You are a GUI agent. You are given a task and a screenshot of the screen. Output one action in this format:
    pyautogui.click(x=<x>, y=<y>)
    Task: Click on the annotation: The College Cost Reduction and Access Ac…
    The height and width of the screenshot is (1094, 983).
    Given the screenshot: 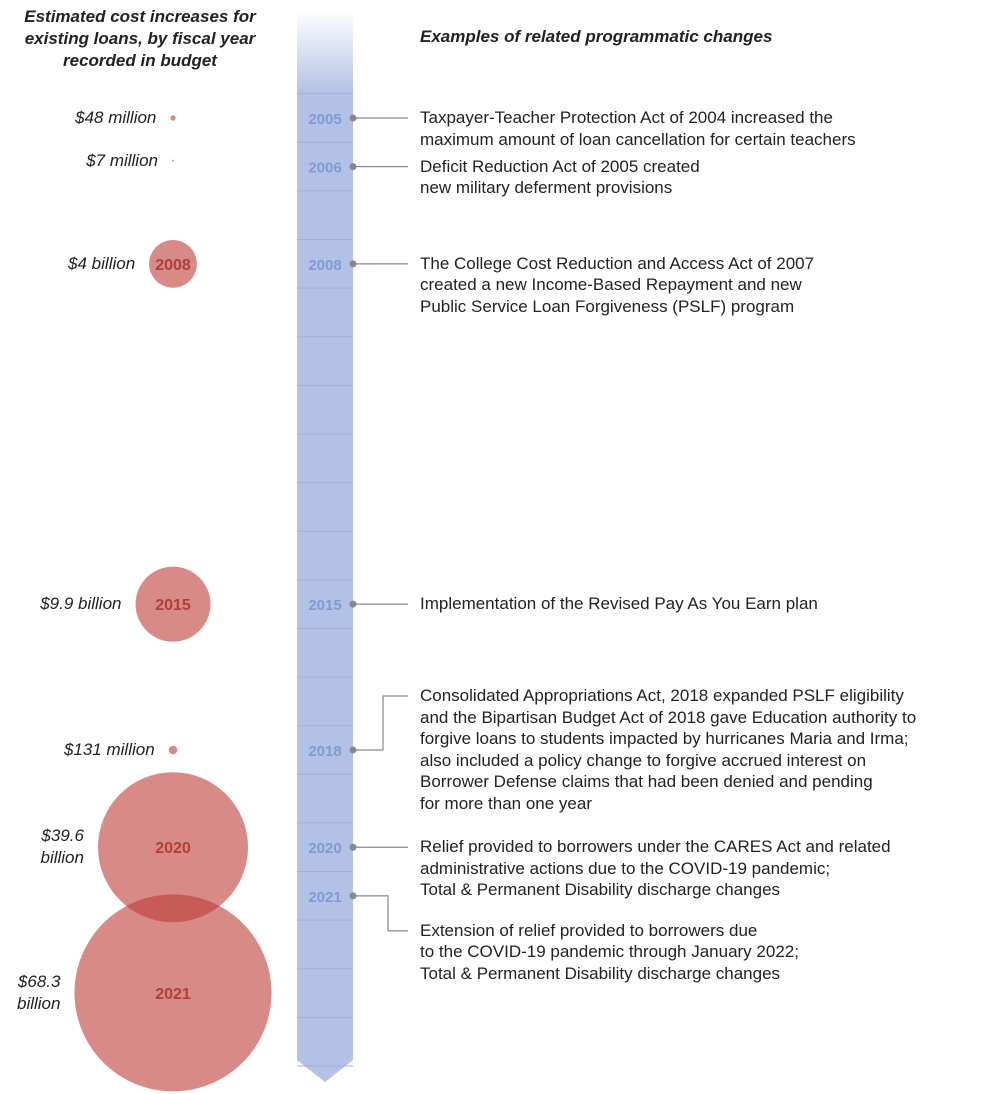 What is the action you would take?
    pyautogui.click(x=617, y=284)
    